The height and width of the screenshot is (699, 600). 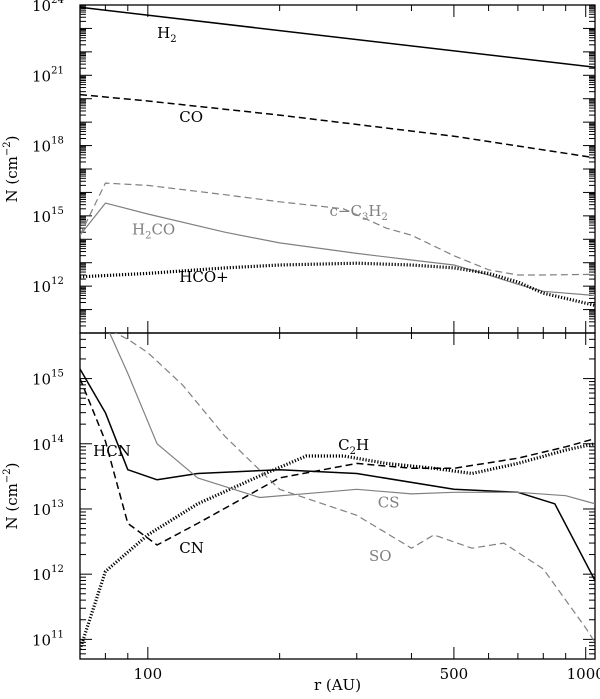 I want to click on series-line-cc3h, so click(x=337, y=229).